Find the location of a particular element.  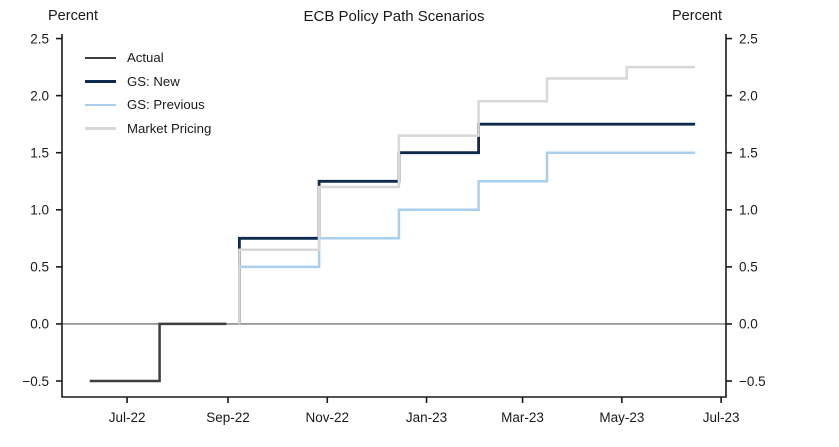

y-tick-label-left: 1.5 is located at coordinates (39, 153).